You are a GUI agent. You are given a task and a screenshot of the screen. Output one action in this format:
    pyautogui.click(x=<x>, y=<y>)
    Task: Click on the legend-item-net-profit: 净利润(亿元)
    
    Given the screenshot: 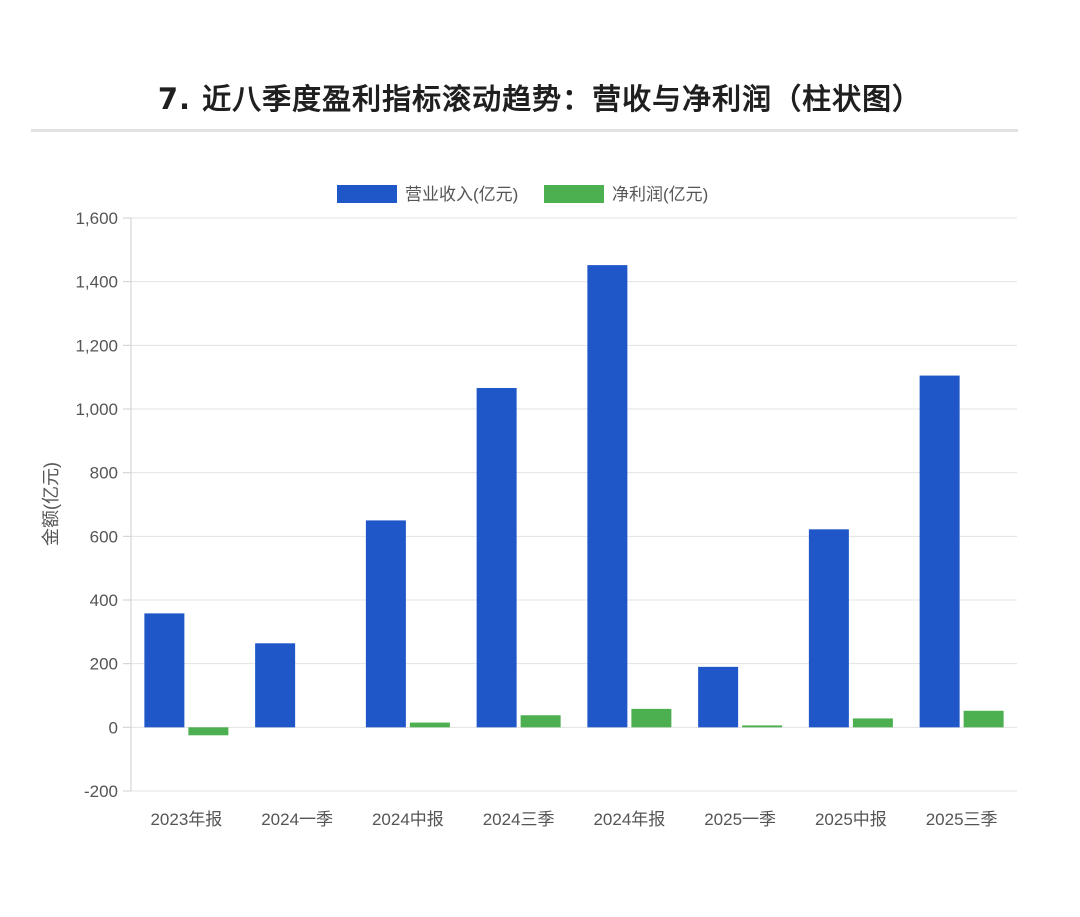 What is the action you would take?
    pyautogui.click(x=626, y=194)
    